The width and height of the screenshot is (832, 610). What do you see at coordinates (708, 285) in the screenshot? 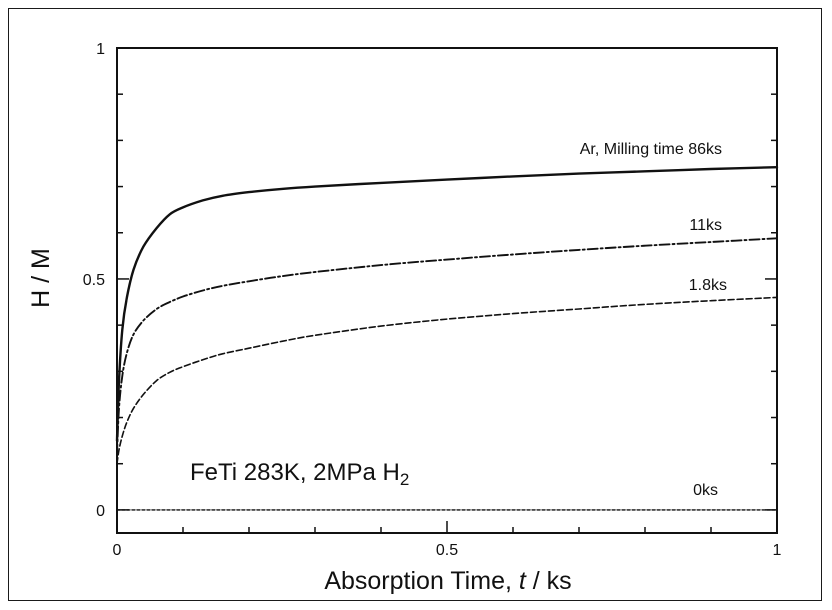
I see `series-label-2: 1.8ks` at bounding box center [708, 285].